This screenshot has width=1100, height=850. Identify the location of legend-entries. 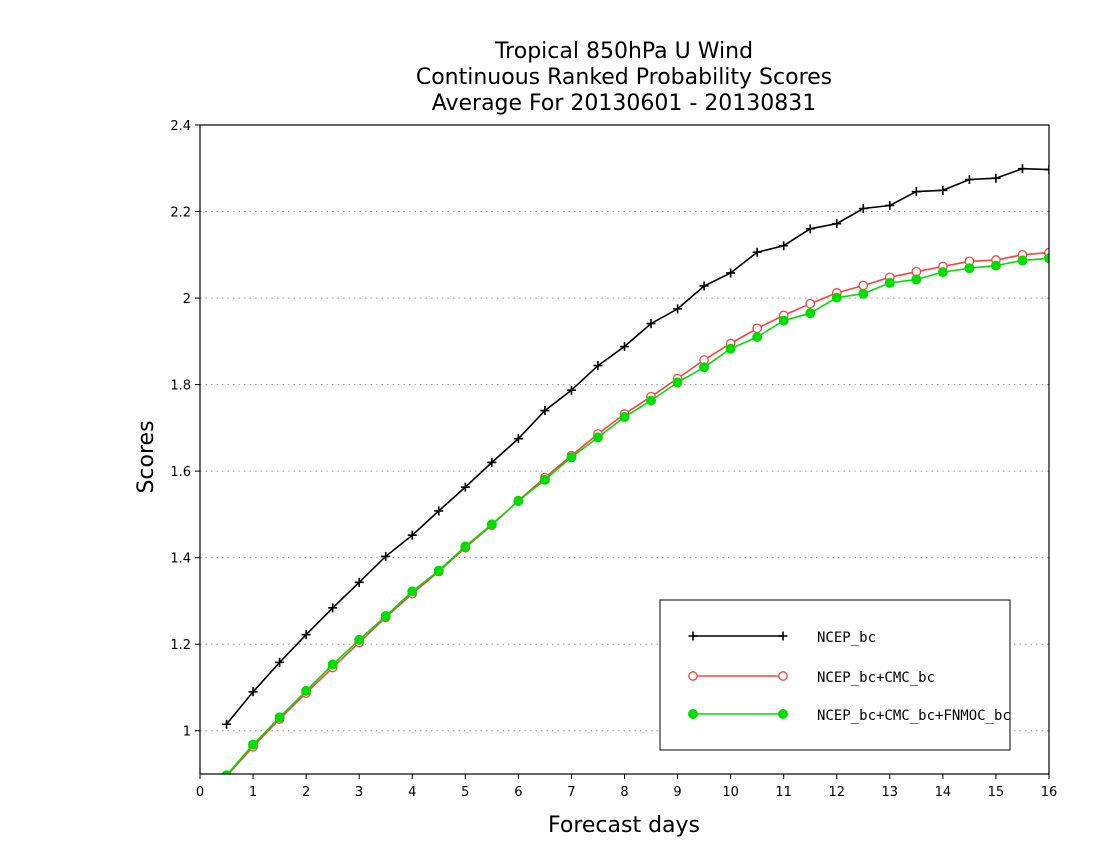
(738, 675).